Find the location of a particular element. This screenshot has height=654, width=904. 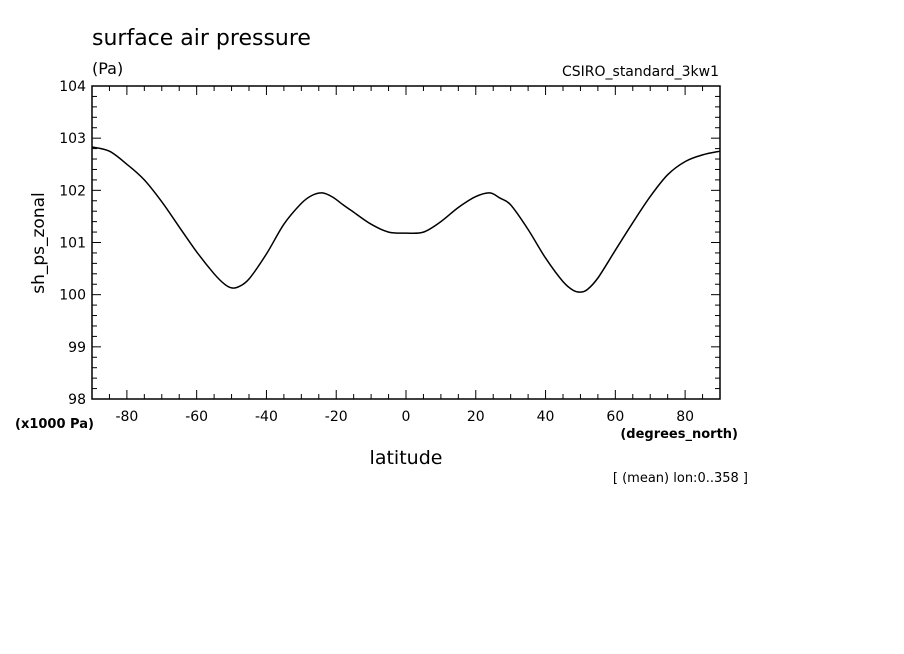

x-tick-label: 0 is located at coordinates (406, 417).